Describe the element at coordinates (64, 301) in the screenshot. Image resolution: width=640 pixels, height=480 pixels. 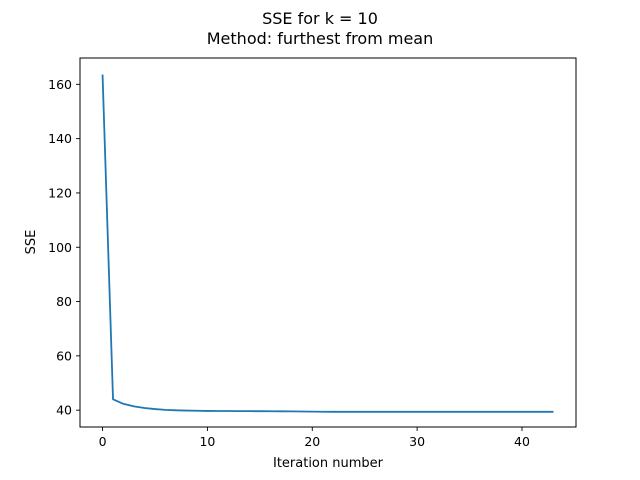
I see `y-tick-label: 80` at that location.